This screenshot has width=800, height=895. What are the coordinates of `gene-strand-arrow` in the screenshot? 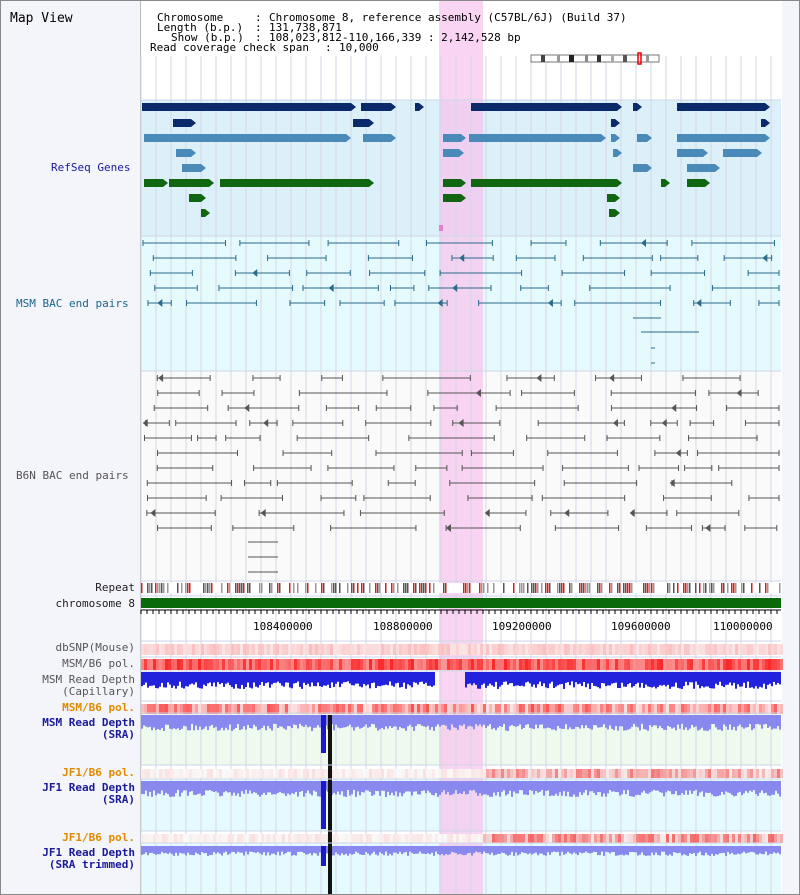 It's located at (717, 168).